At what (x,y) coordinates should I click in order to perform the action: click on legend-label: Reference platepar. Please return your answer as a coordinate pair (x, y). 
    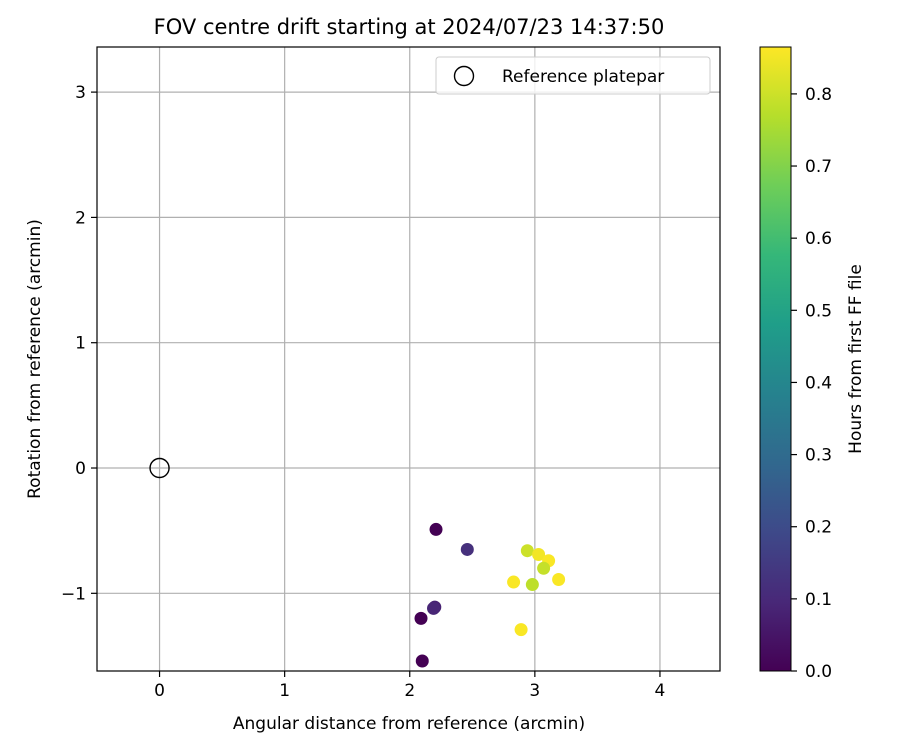
    Looking at the image, I should click on (583, 77).